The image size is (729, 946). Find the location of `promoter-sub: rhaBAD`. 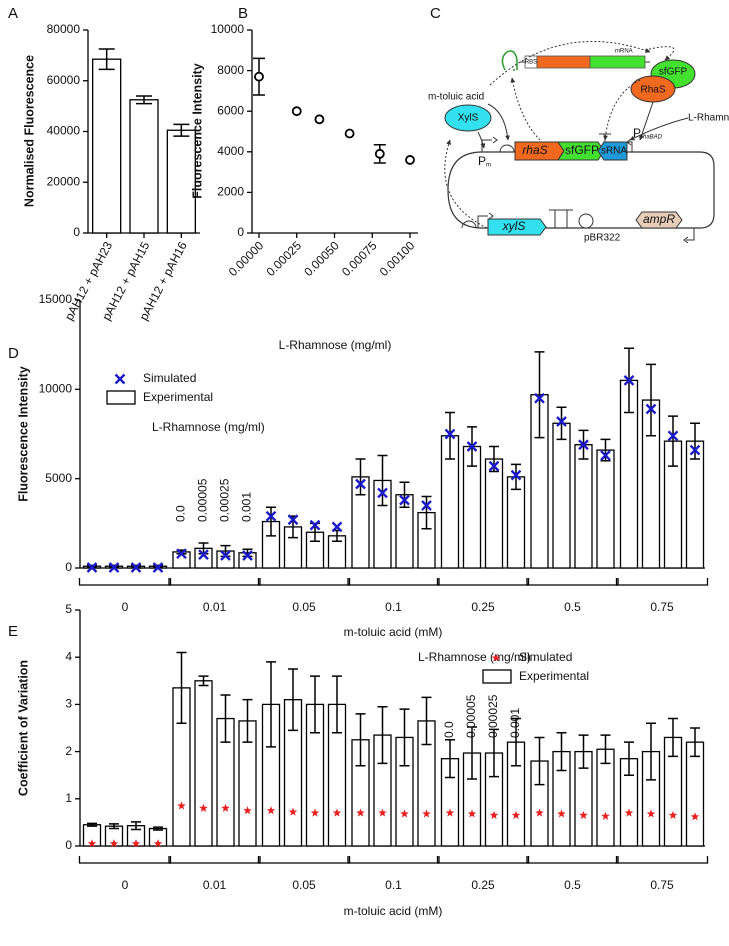

promoter-sub: rhaBAD is located at coordinates (652, 138).